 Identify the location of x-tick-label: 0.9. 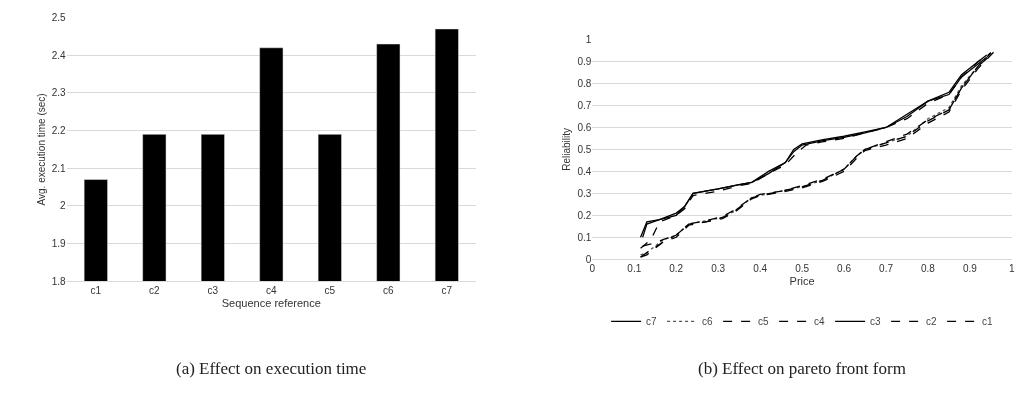
(970, 269).